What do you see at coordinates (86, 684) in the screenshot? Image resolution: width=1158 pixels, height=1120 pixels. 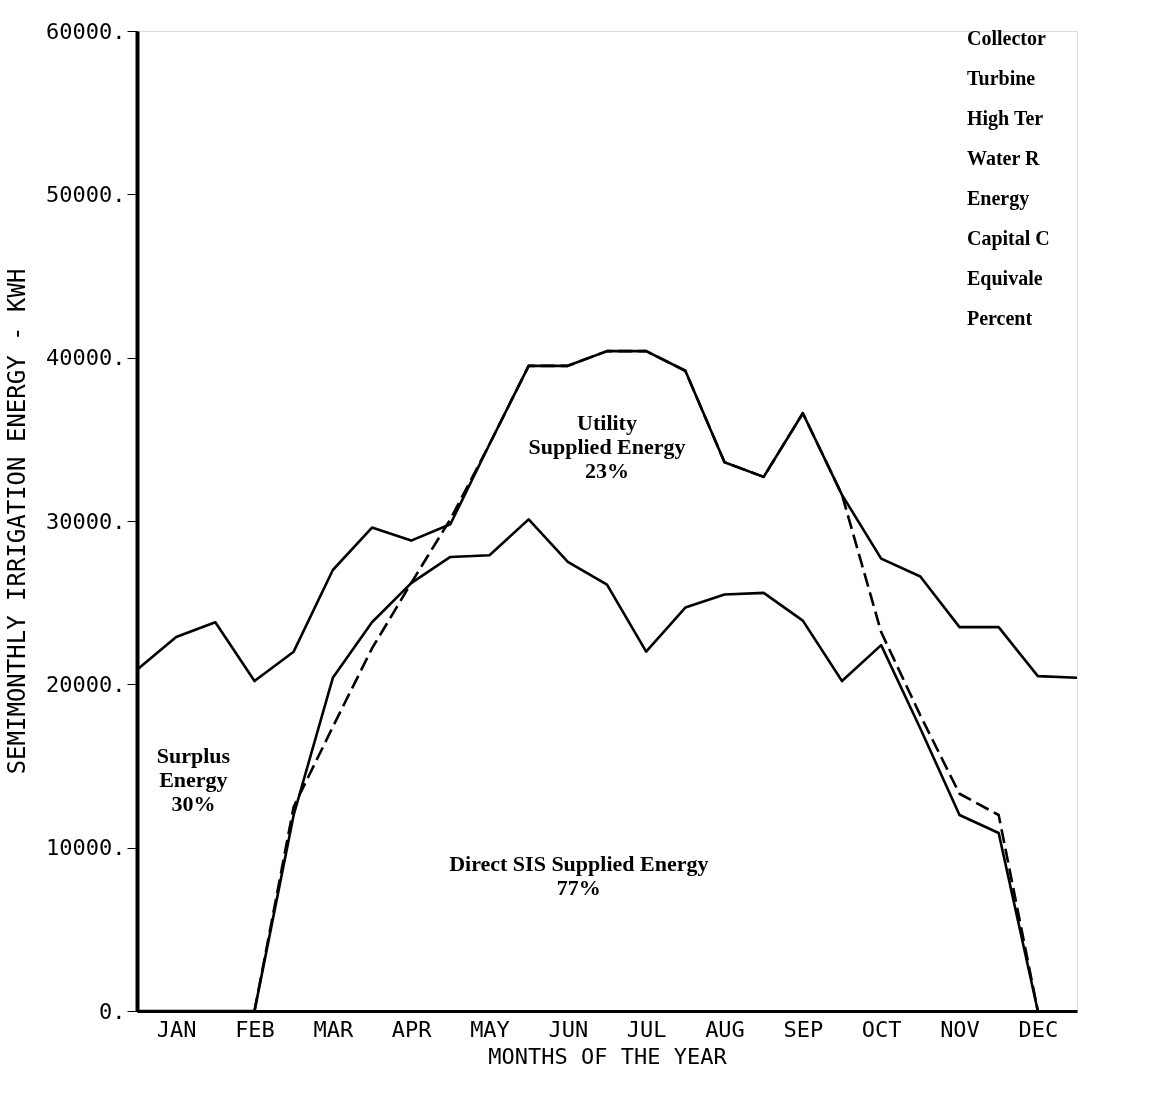 I see `y-tick-label: 20000.` at bounding box center [86, 684].